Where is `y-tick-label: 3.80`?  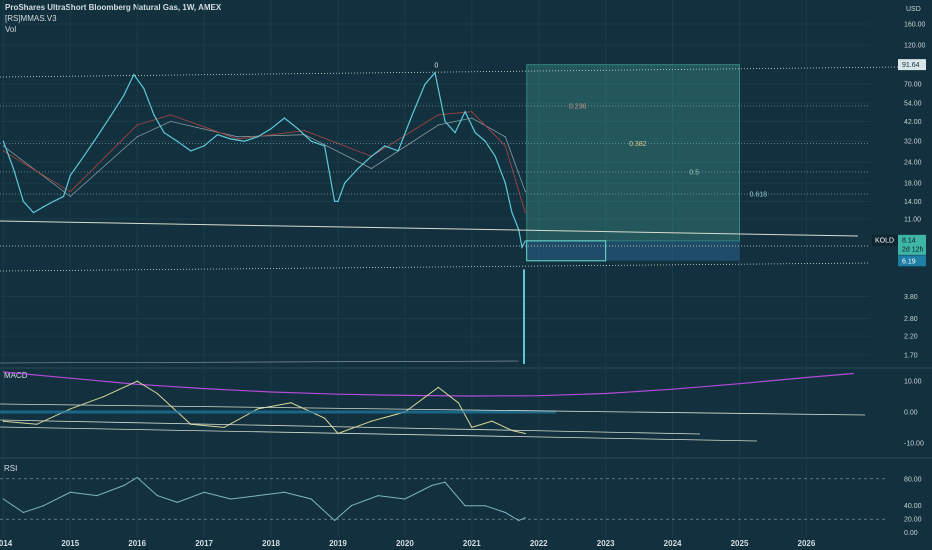 y-tick-label: 3.80 is located at coordinates (911, 297).